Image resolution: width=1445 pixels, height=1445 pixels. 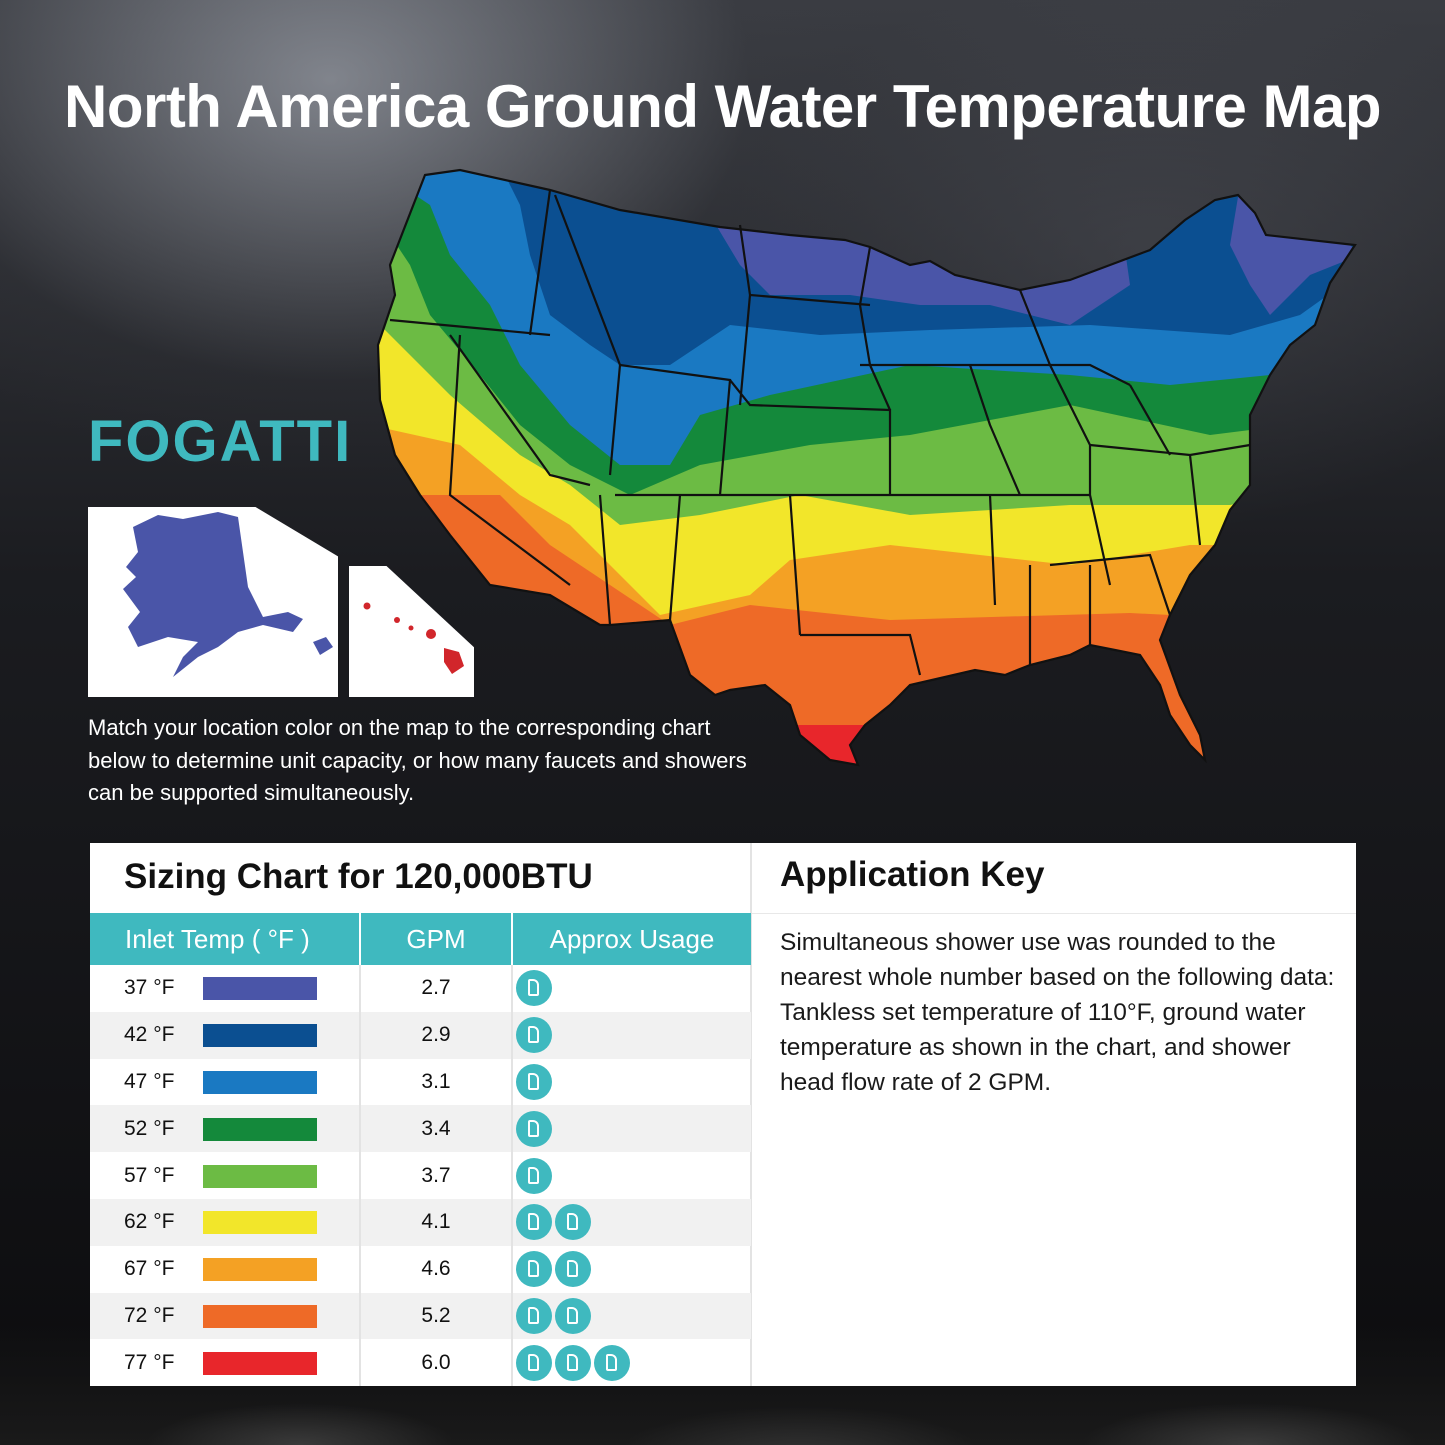 I want to click on gpm-cell: 2.7, so click(x=436, y=988).